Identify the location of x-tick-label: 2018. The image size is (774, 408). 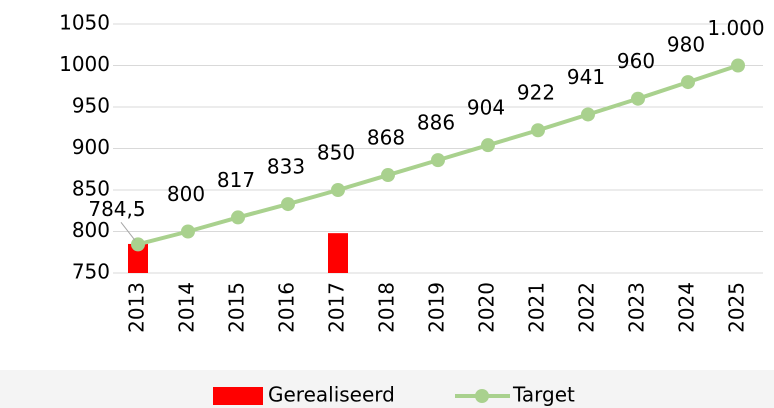
(387, 307).